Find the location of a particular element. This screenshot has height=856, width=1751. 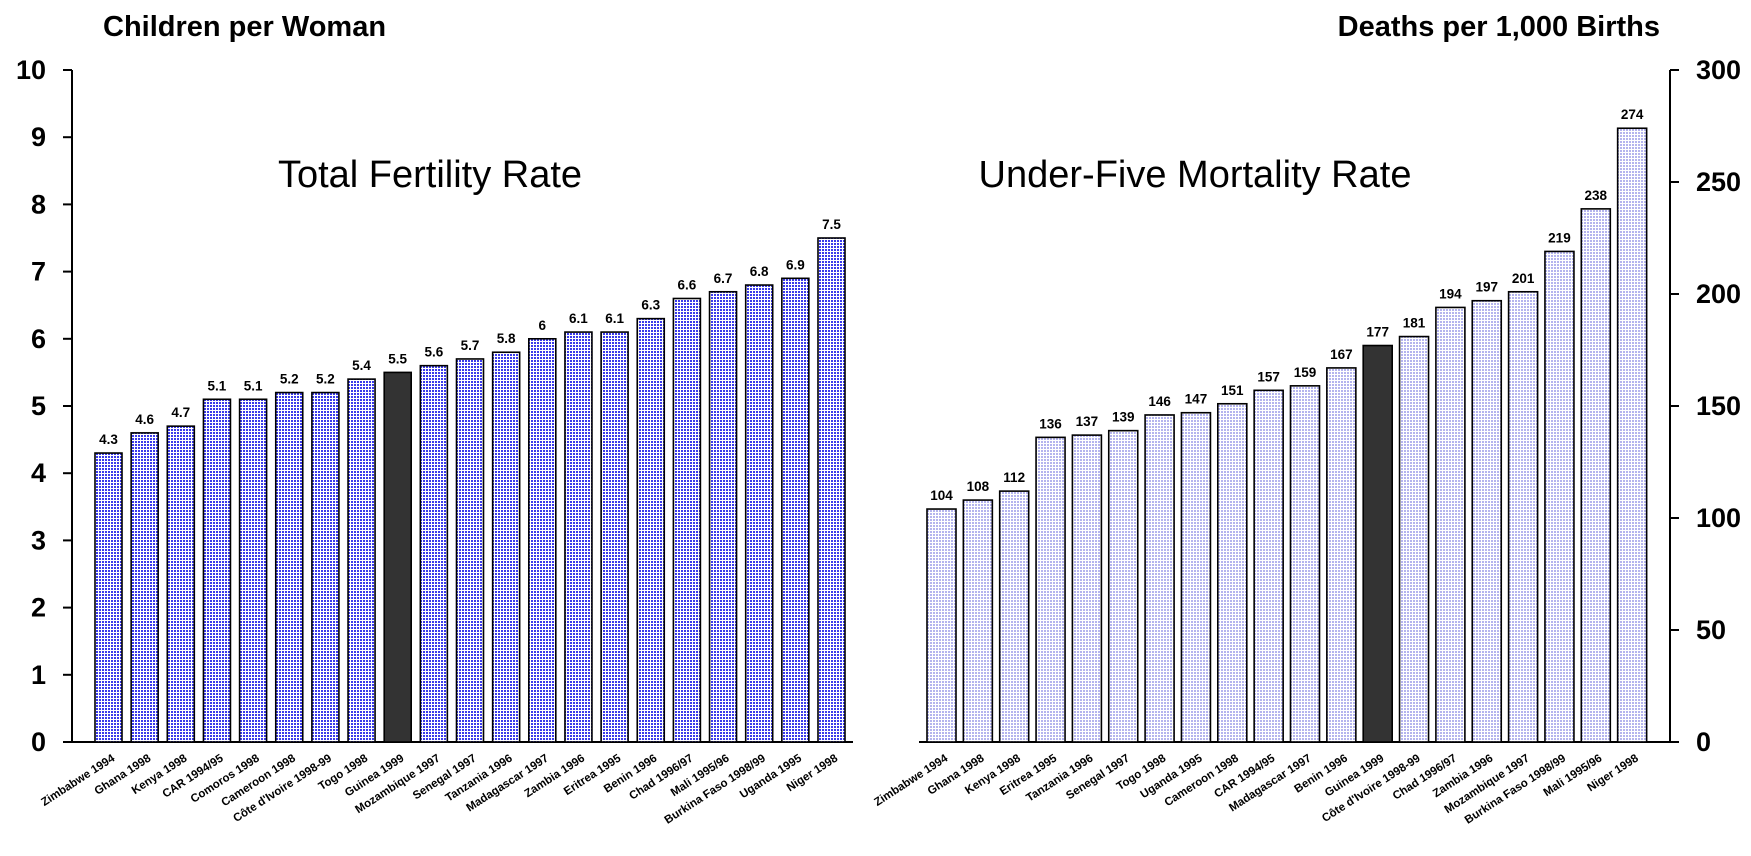

mortality-y-tick-label: 0 is located at coordinates (1703, 742).